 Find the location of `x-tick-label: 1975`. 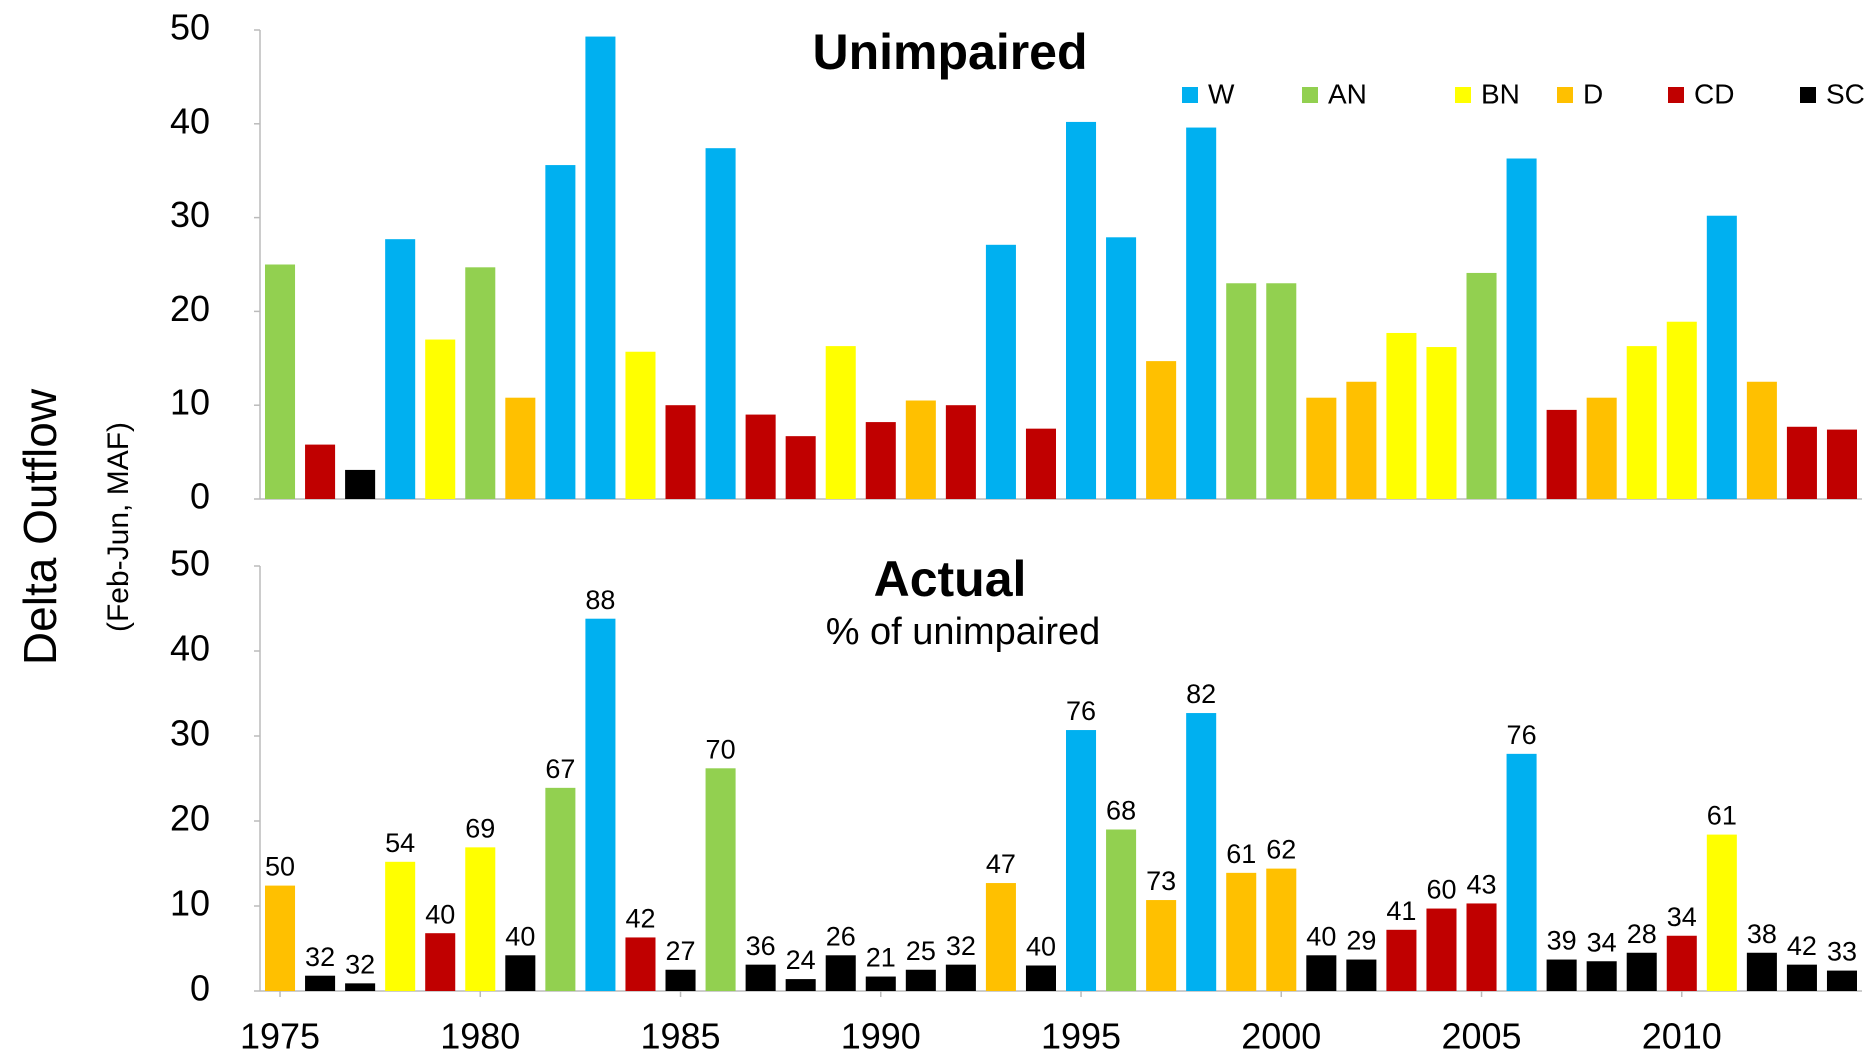

x-tick-label: 1975 is located at coordinates (280, 1036).